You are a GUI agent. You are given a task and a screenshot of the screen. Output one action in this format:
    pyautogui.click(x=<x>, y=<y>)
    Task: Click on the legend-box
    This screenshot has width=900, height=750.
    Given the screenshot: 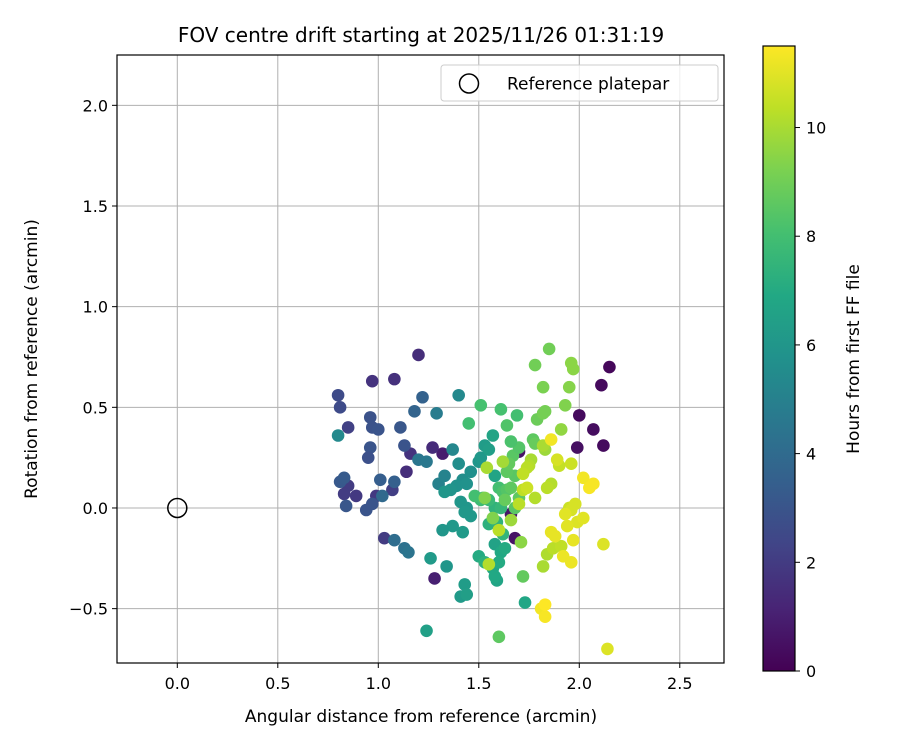 What is the action you would take?
    pyautogui.click(x=579, y=83)
    